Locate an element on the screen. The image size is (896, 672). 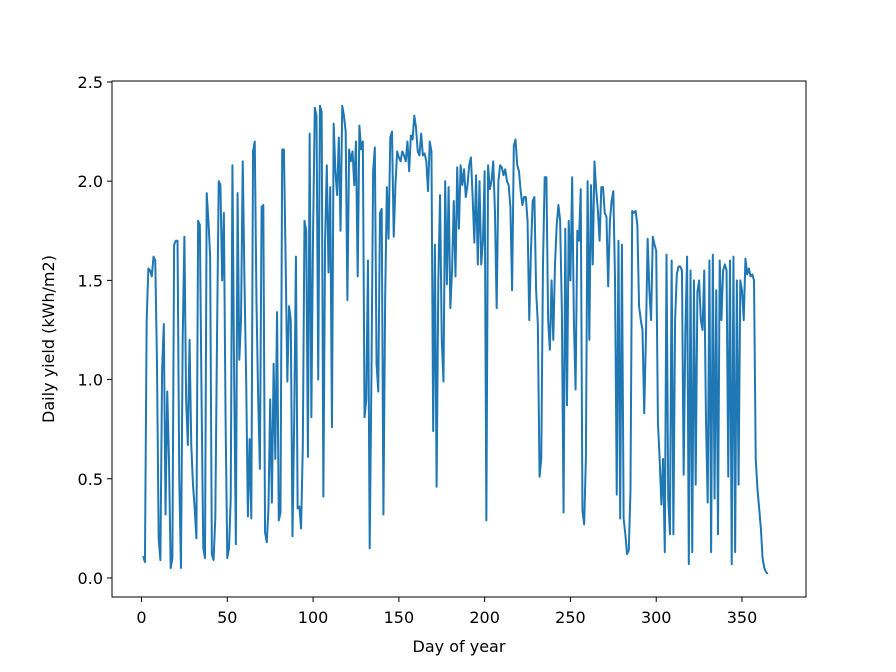
x-tick-label: 250 is located at coordinates (570, 617).